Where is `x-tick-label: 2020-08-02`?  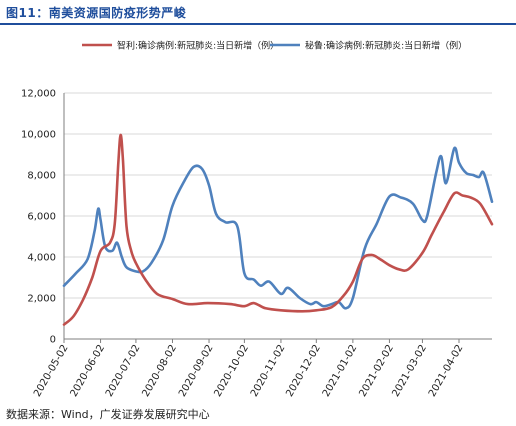
x-tick-label: 2020-08-02 is located at coordinates (159, 371).